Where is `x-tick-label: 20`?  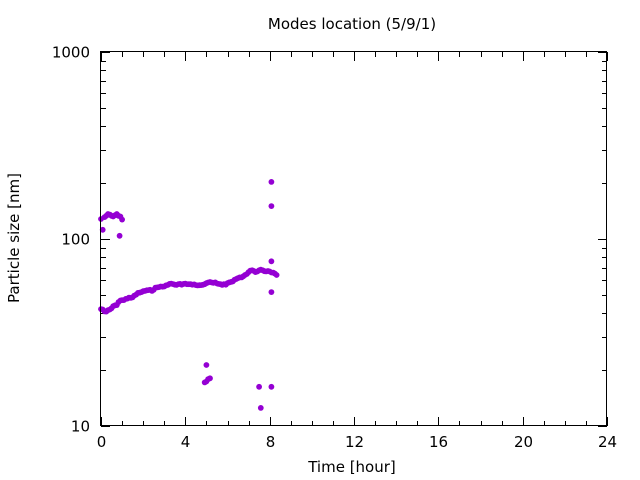
x-tick-label: 20 is located at coordinates (523, 442).